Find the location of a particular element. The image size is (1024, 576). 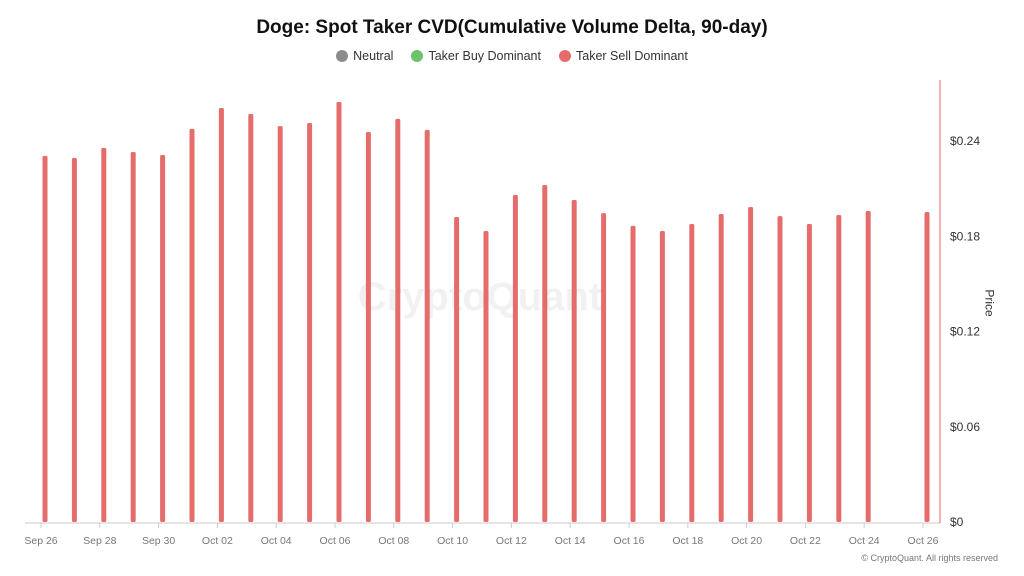

buy-dot-icon is located at coordinates (417, 56).